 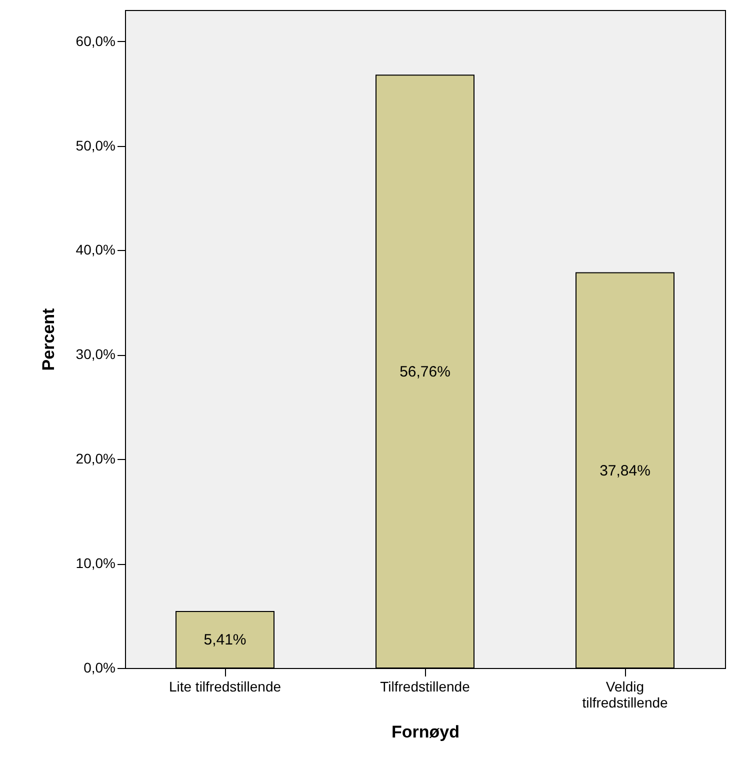 What do you see at coordinates (225, 640) in the screenshot?
I see `data-label: 5,41%` at bounding box center [225, 640].